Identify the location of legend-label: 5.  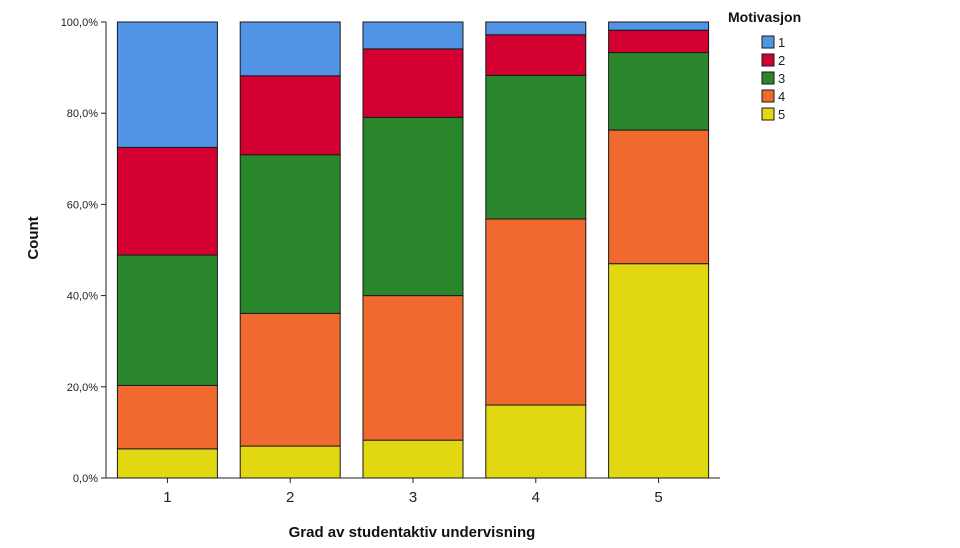
(781, 114).